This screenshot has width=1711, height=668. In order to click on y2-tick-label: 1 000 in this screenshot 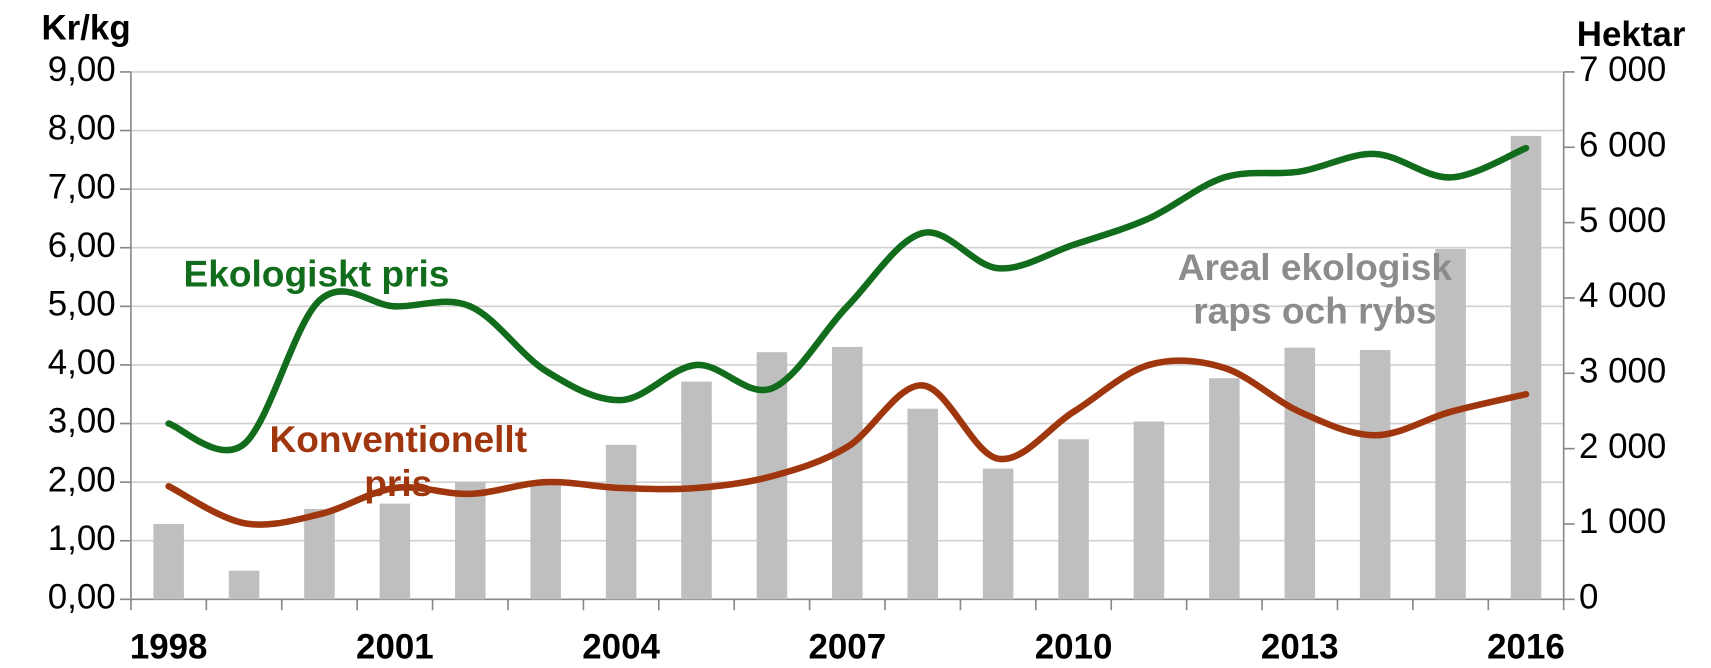, I will do `click(1622, 521)`.